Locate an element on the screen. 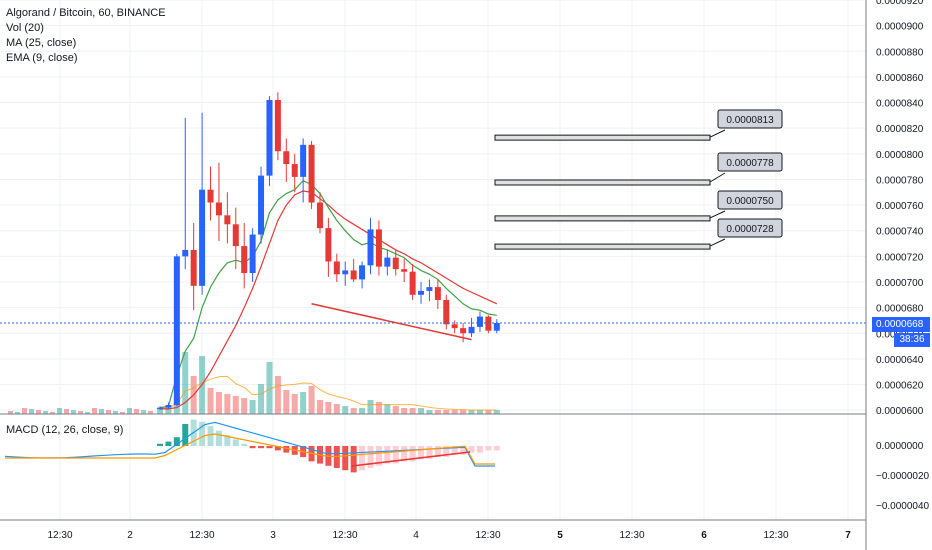 This screenshot has width=932, height=550. ma-indicator-label: MA (25, close) is located at coordinates (41, 43).